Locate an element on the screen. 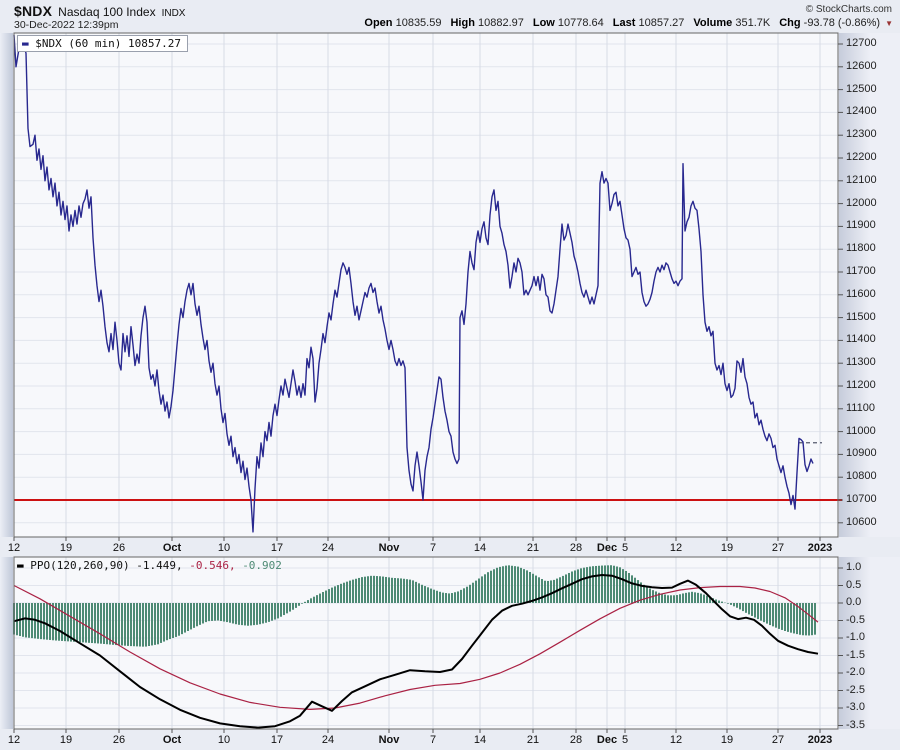  quote-open: Open 10835.59 is located at coordinates (403, 23).